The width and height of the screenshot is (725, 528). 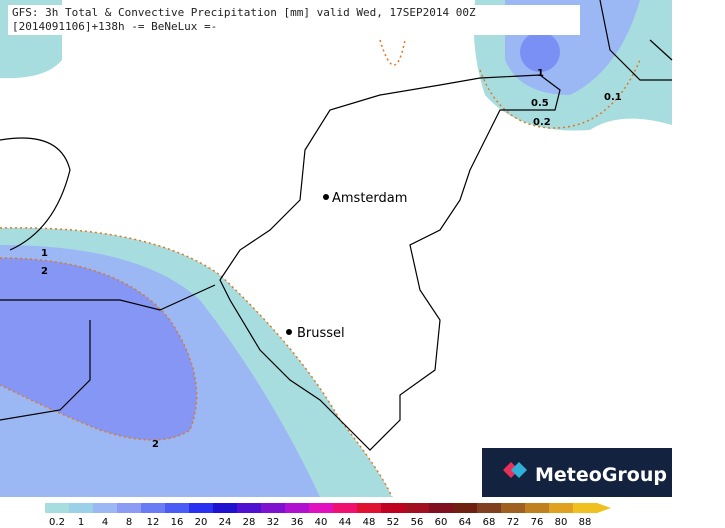 I want to click on subtitle: [2014091106]+138h -= BeNeLux =-, so click(x=114, y=26).